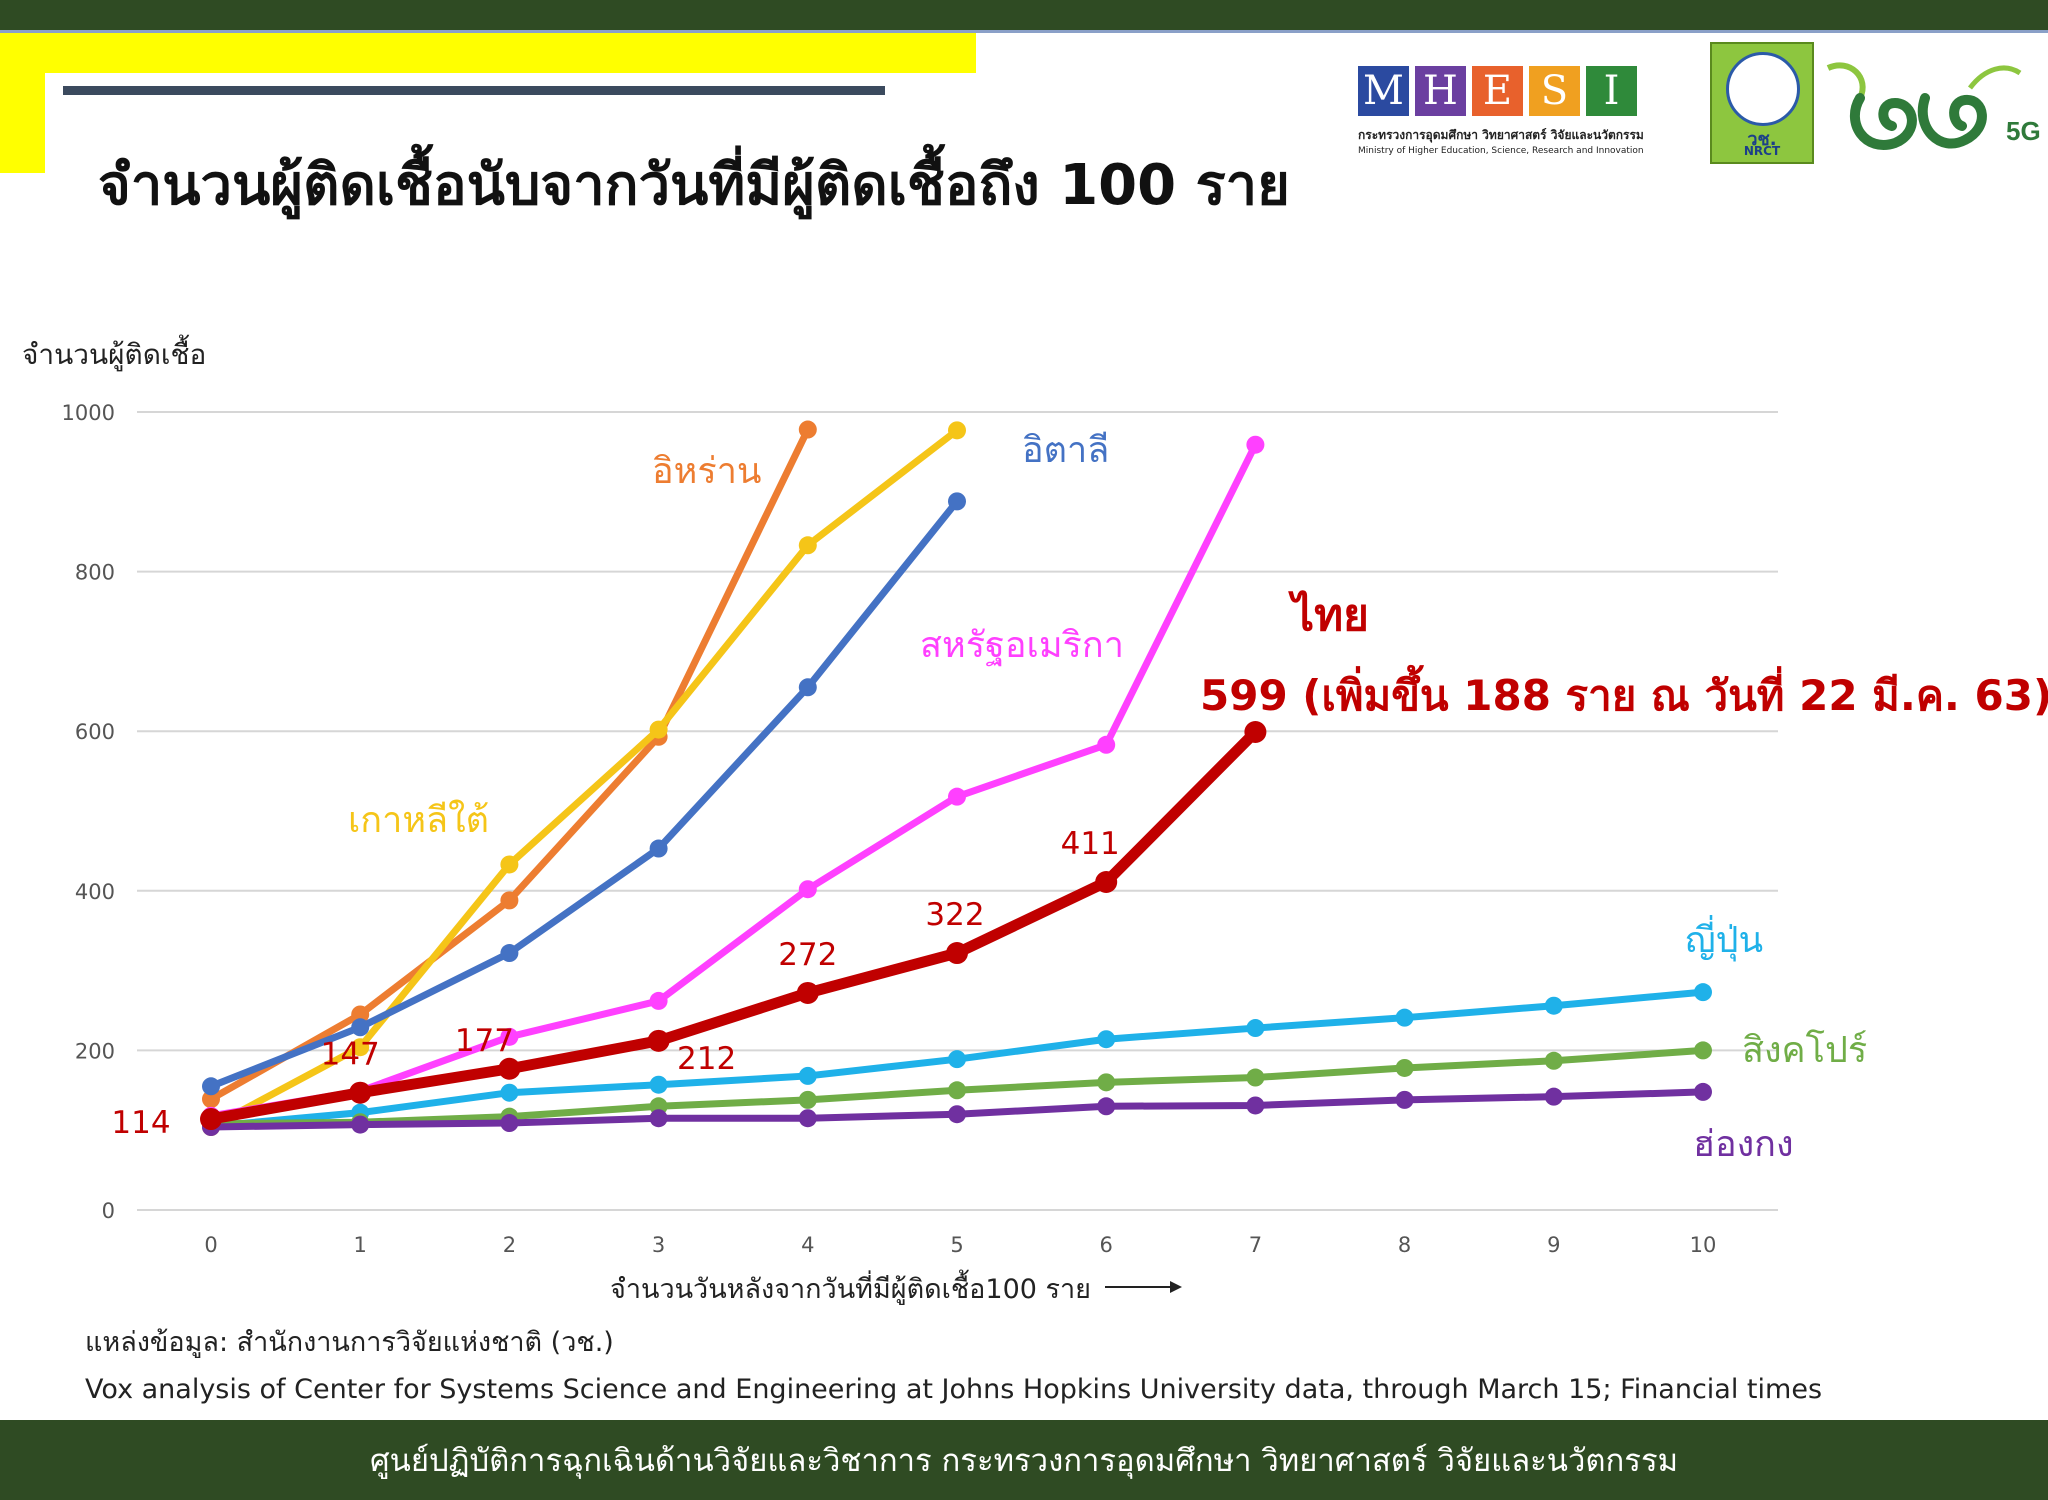 The height and width of the screenshot is (1500, 2048). What do you see at coordinates (1762, 139) in the screenshot?
I see `nrct-thai-label: วช.` at bounding box center [1762, 139].